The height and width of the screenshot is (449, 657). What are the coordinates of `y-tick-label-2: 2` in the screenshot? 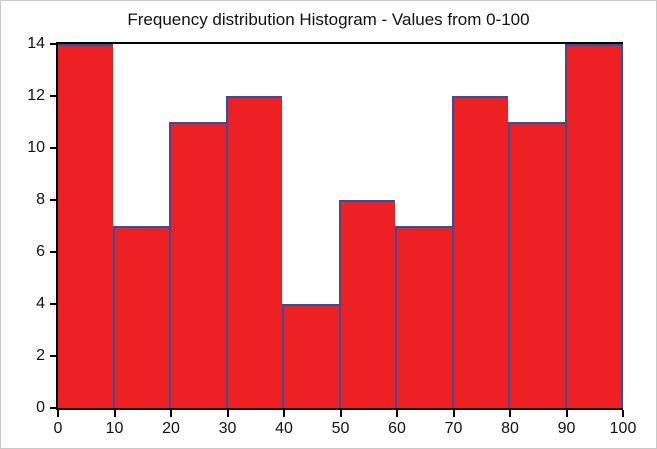 It's located at (40, 355).